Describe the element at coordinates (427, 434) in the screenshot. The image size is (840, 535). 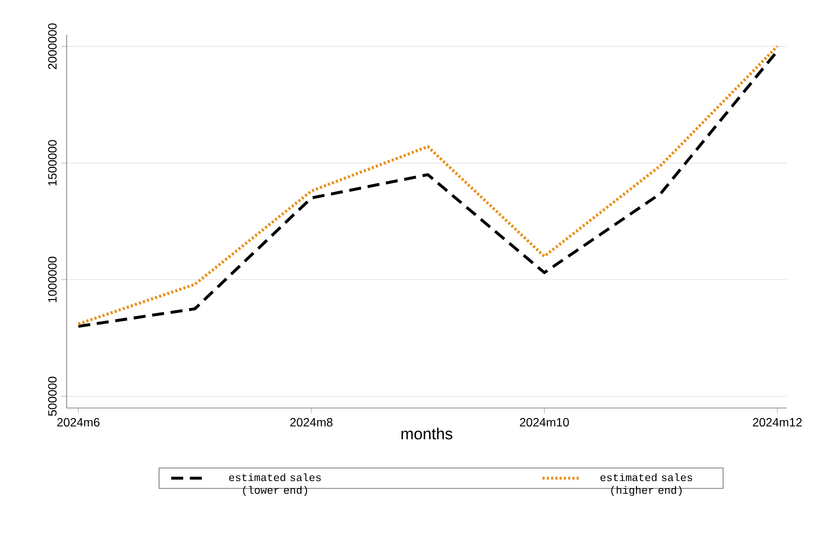
I see `x-axis-title: months` at that location.